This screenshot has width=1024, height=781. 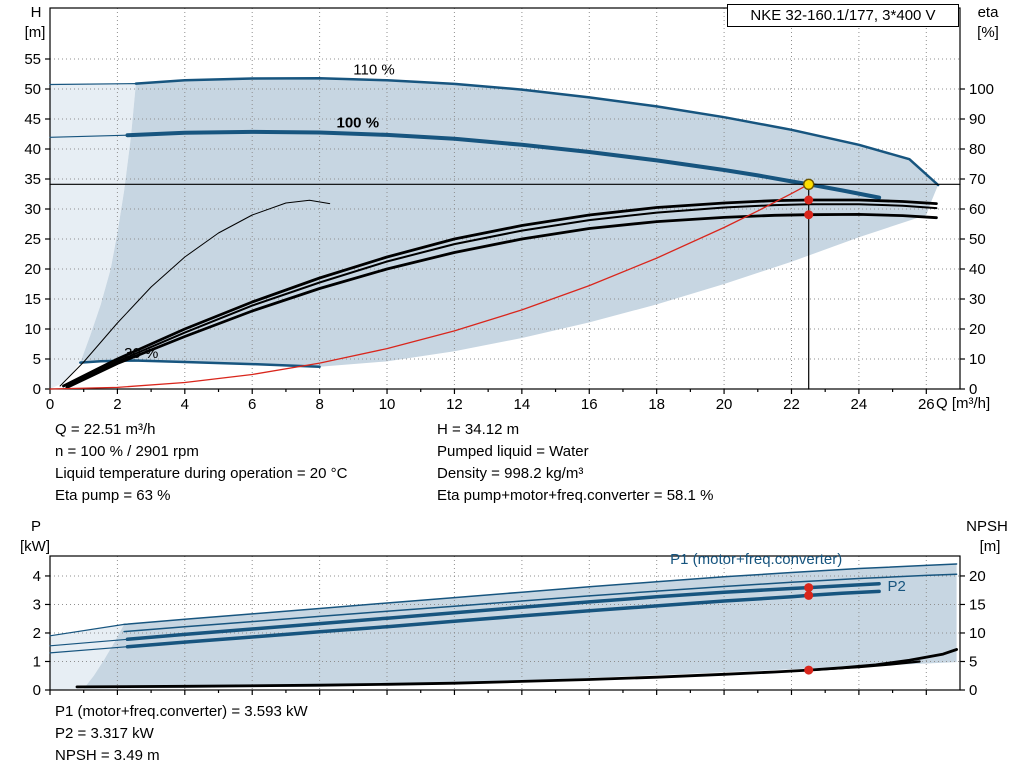 I want to click on duty-point, so click(x=809, y=184).